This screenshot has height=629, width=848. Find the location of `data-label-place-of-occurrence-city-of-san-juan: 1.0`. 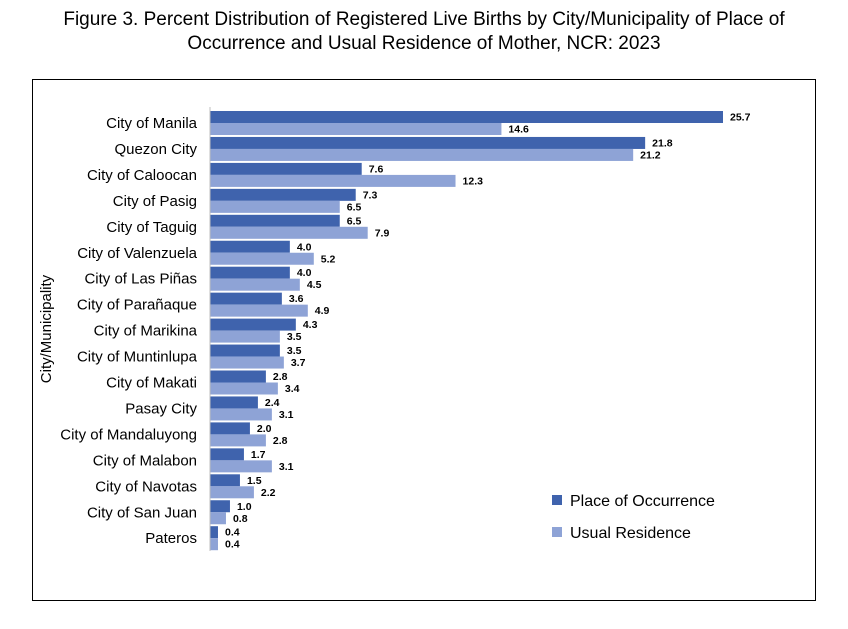

data-label-place-of-occurrence-city-of-san-juan: 1.0 is located at coordinates (244, 507).